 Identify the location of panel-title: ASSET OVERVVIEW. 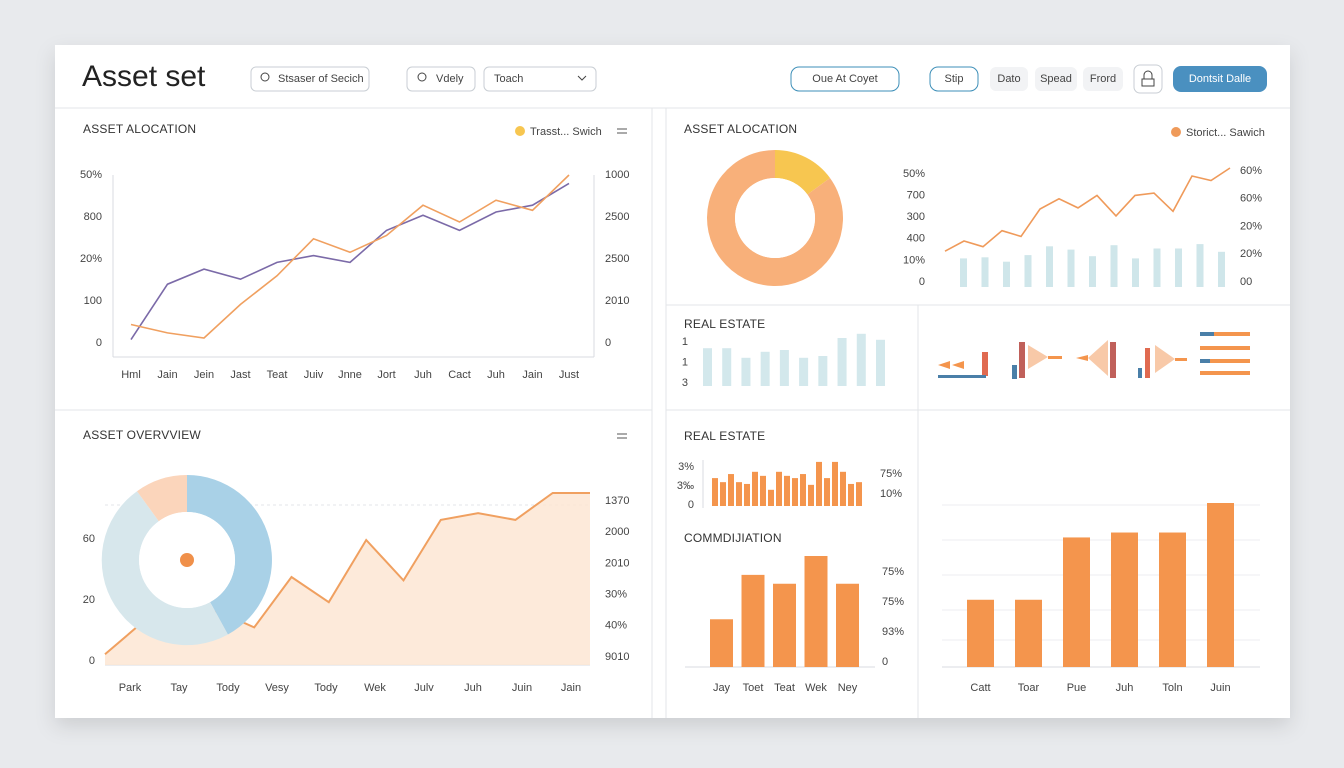
(142, 435).